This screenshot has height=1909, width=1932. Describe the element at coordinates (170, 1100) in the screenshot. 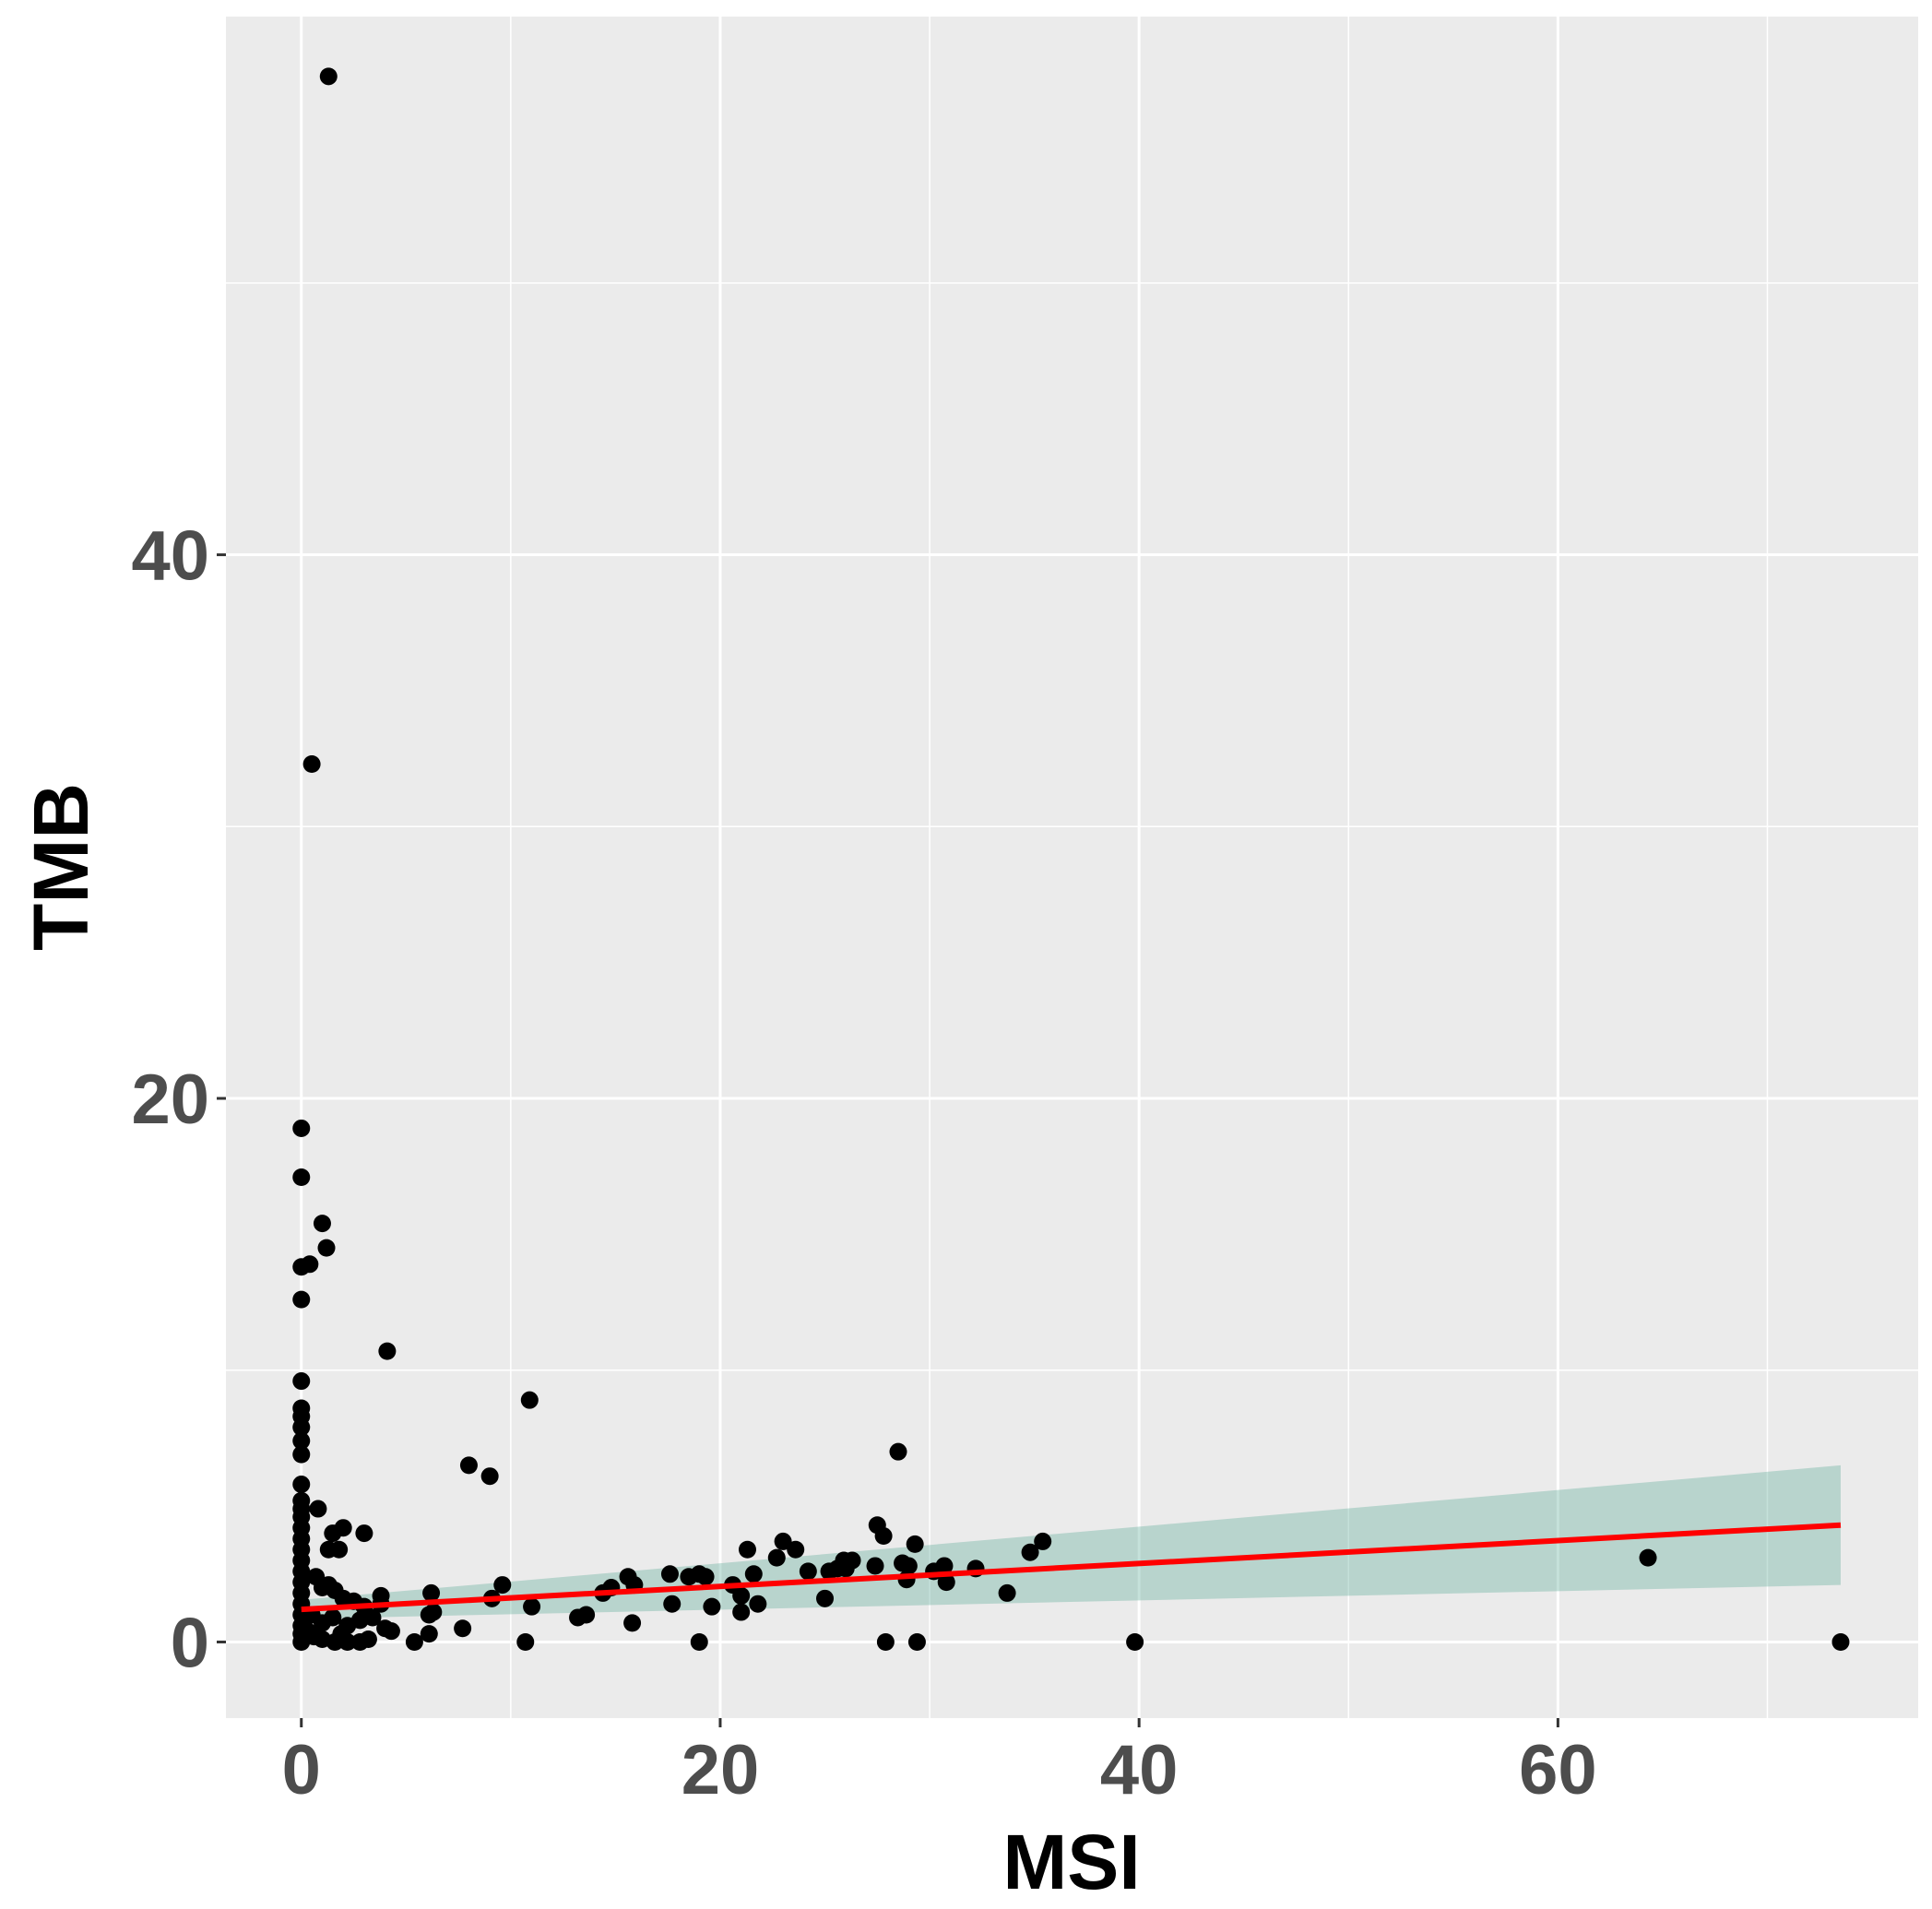

I see `y-tick-label: 20` at that location.